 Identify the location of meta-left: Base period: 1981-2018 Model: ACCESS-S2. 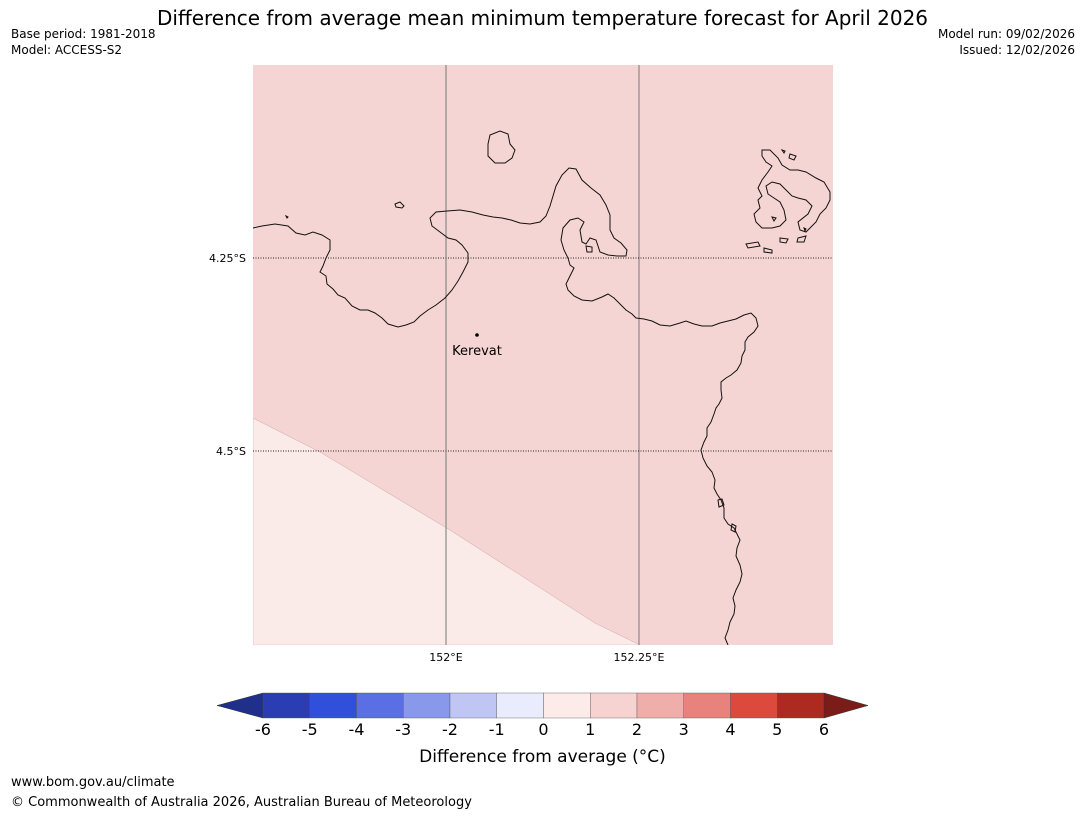
(83, 42).